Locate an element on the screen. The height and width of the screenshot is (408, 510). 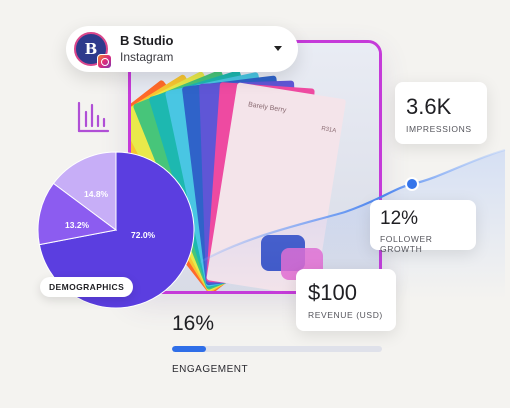
chevron-down-icon is located at coordinates (278, 48).